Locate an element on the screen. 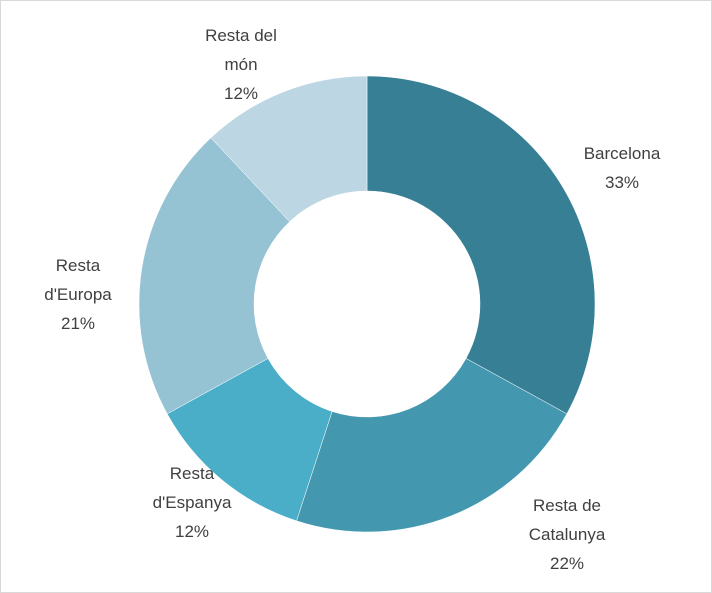 This screenshot has height=593, width=712. category-label: Resta de Catalunya is located at coordinates (567, 520).